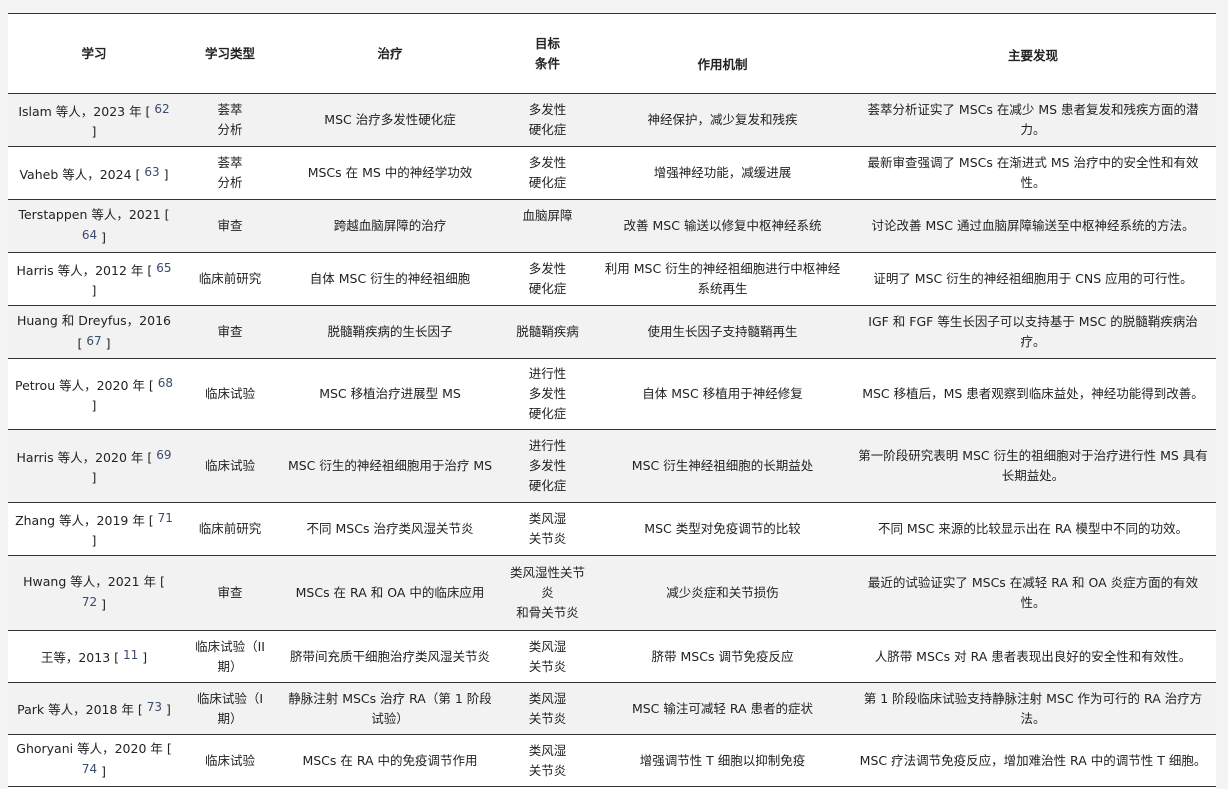 The image size is (1228, 789). What do you see at coordinates (165, 517) in the screenshot?
I see `reference-link: 71` at bounding box center [165, 517].